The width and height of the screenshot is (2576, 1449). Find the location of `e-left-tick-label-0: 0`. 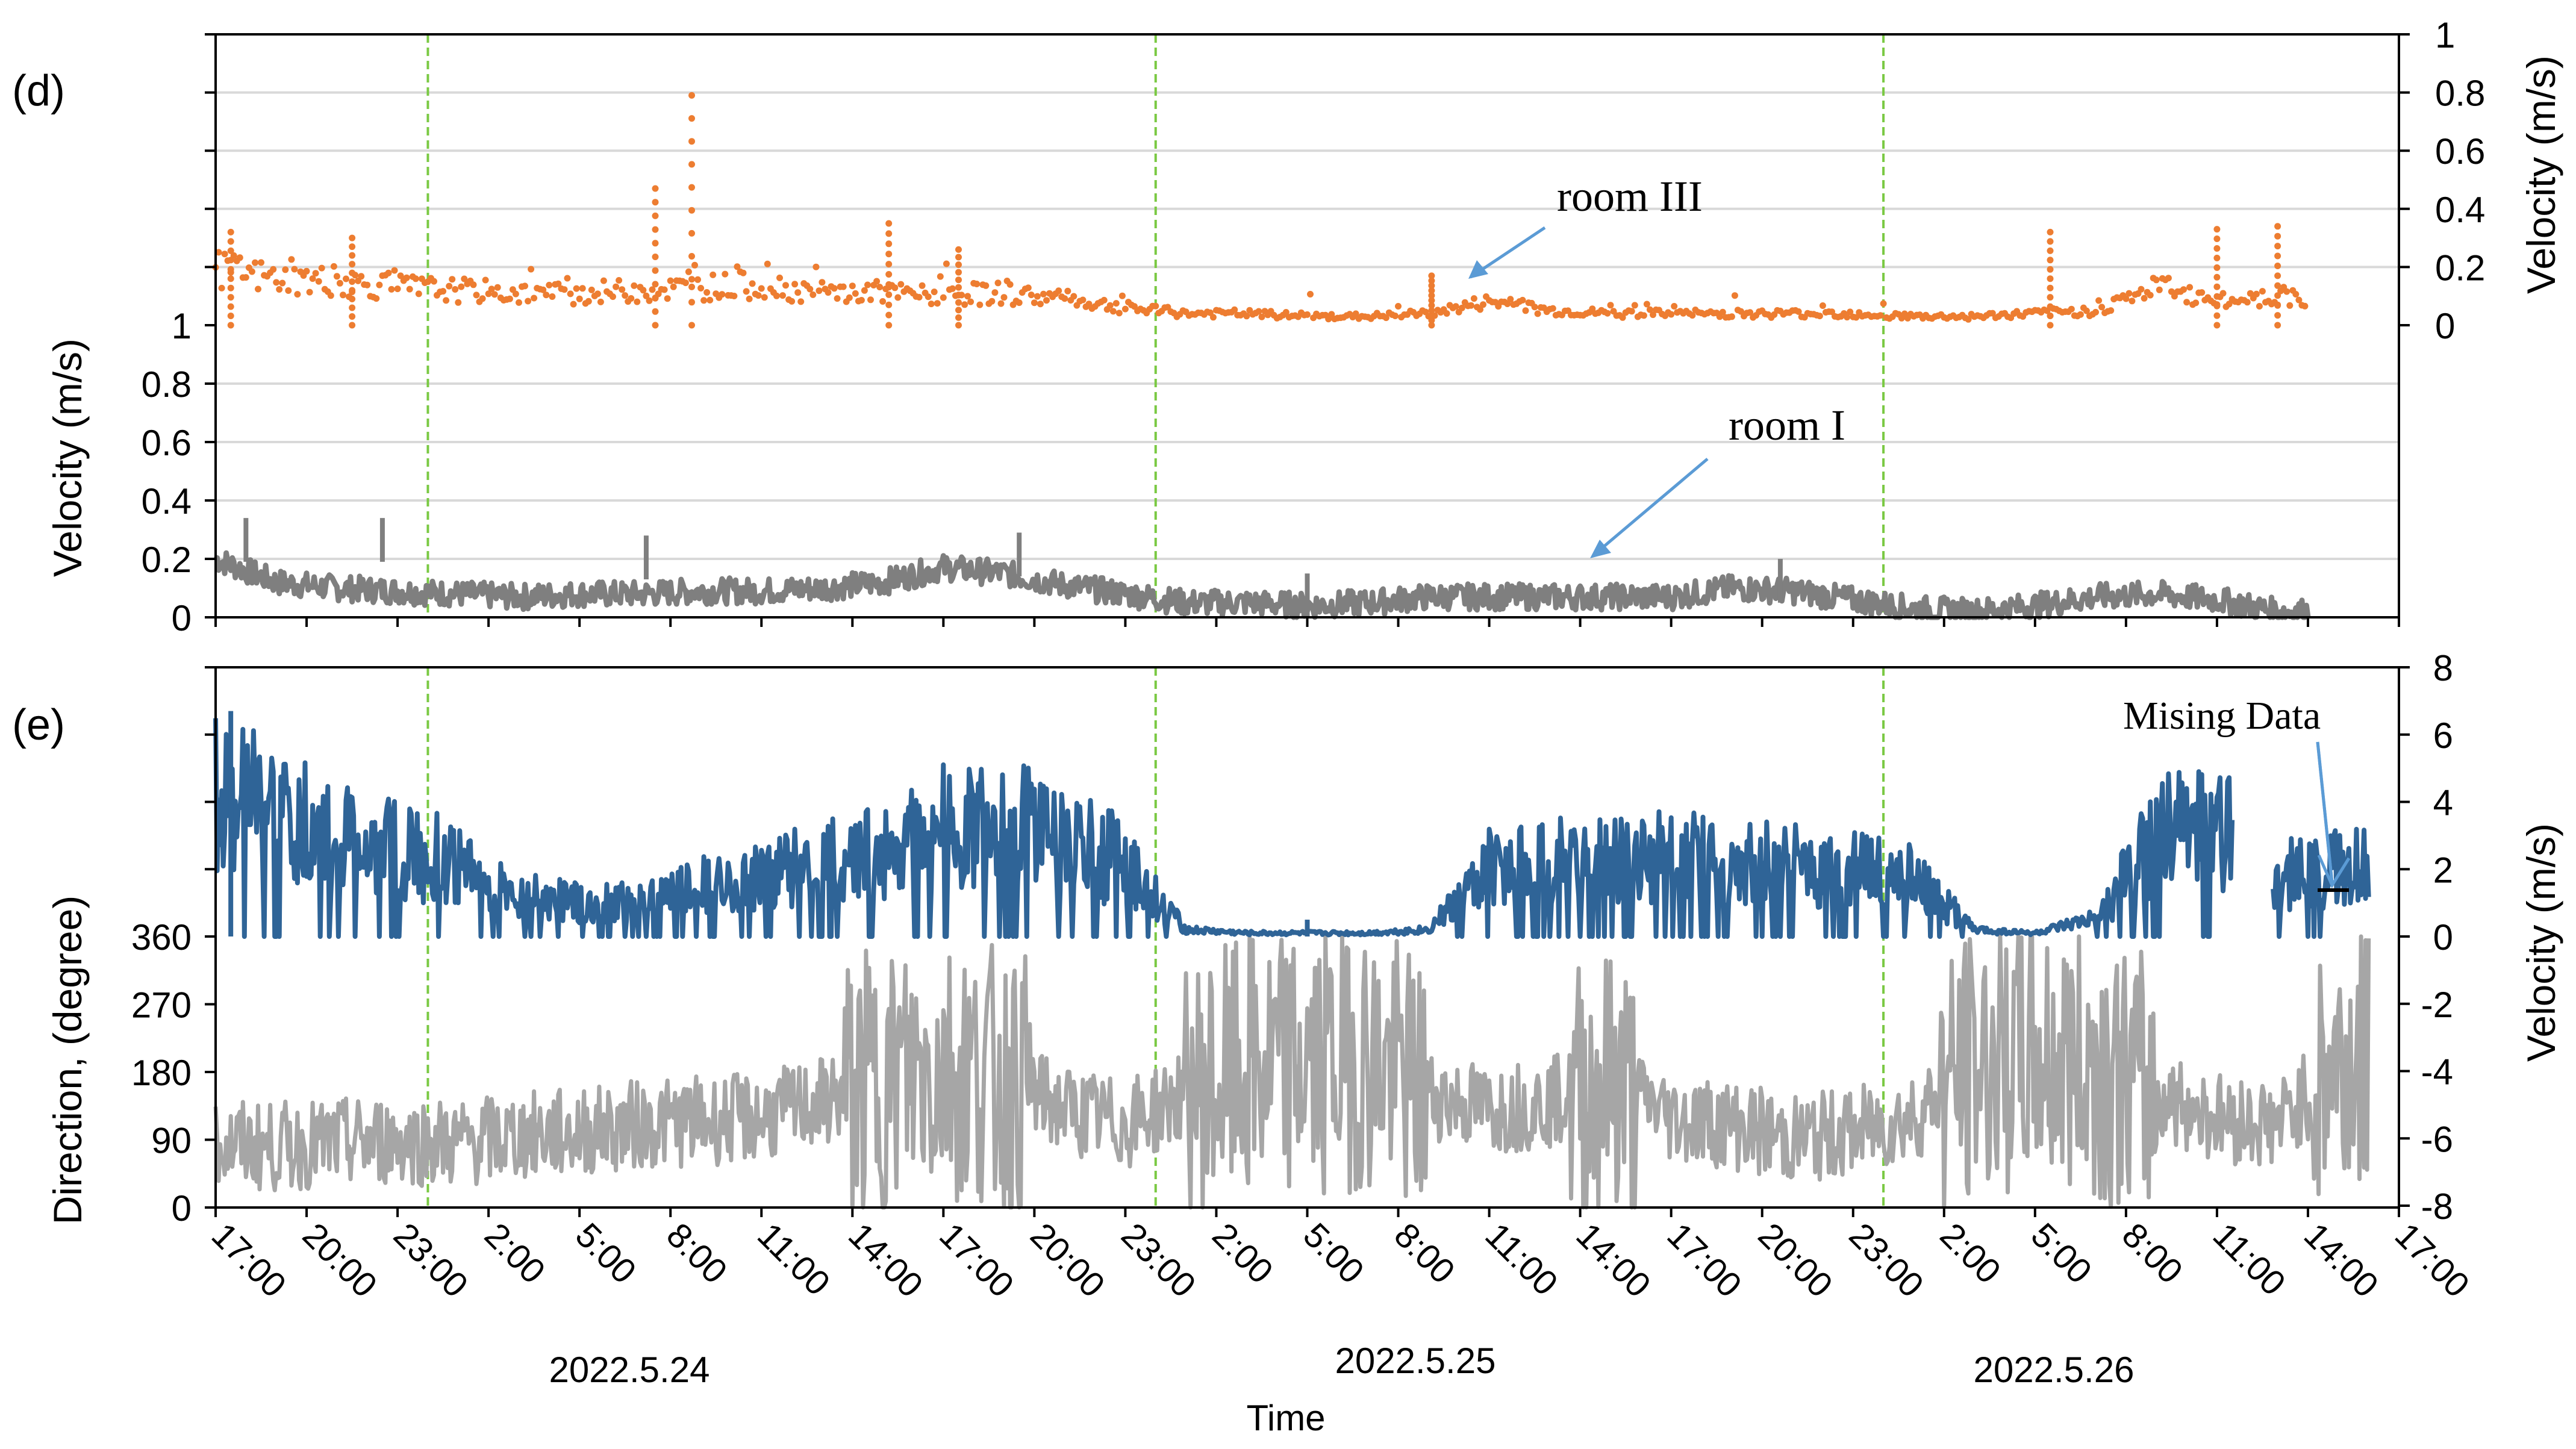

e-left-tick-label-0: 0 is located at coordinates (182, 1208).